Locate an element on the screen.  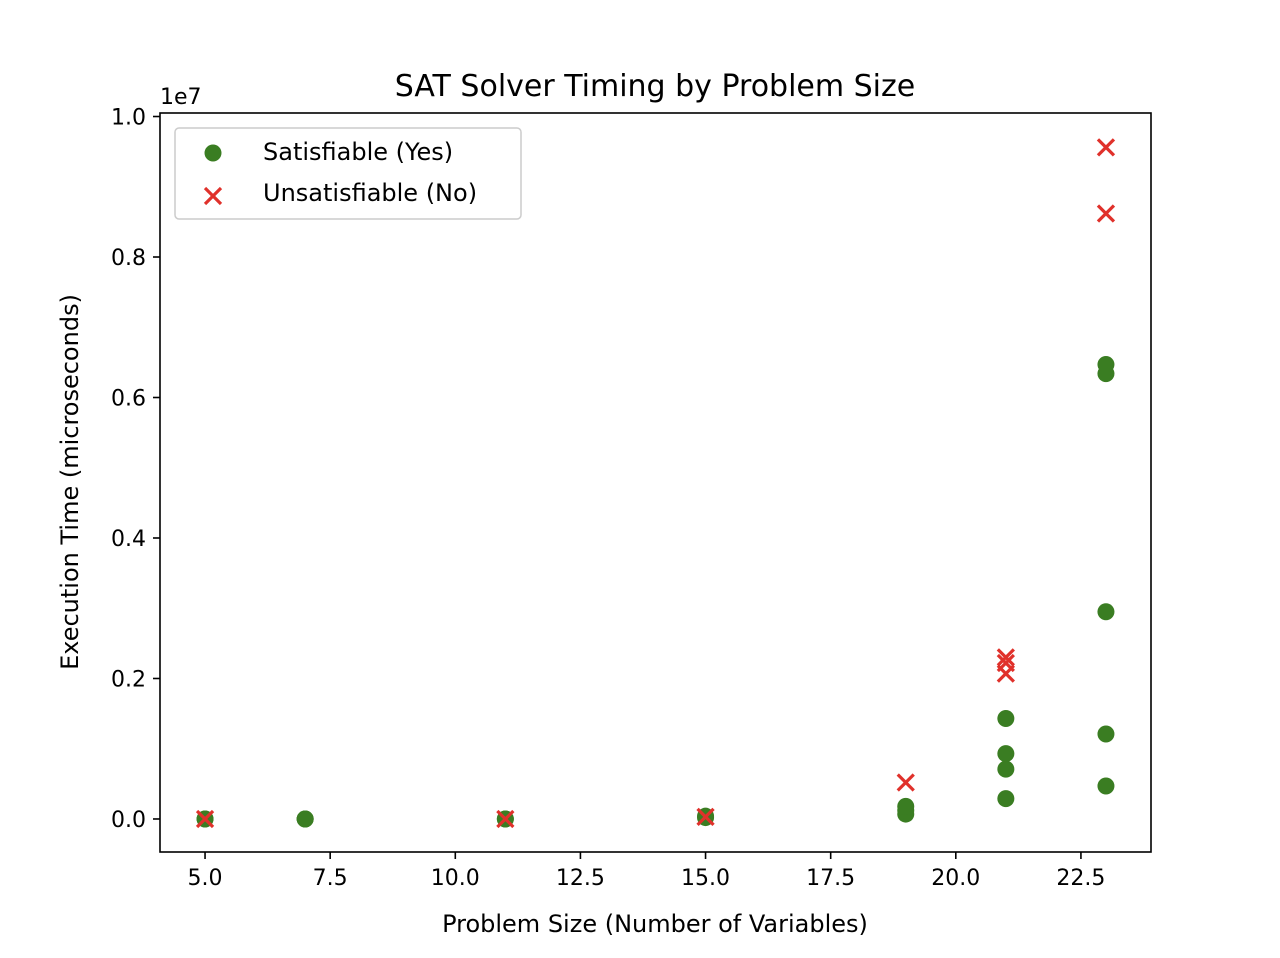
legend-label-unsatisfiable: Unsatisfiable (No) is located at coordinates (370, 193).